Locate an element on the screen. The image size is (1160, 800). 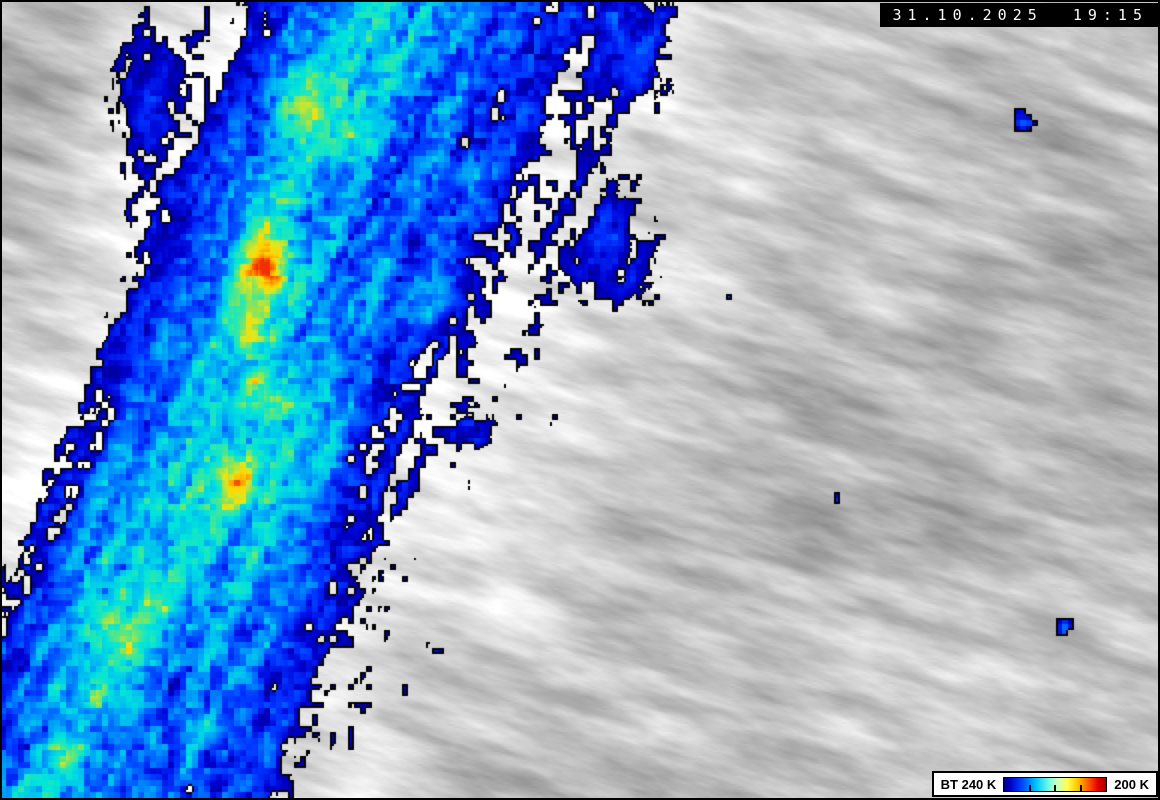
colorbar-gradient is located at coordinates (1055, 784).